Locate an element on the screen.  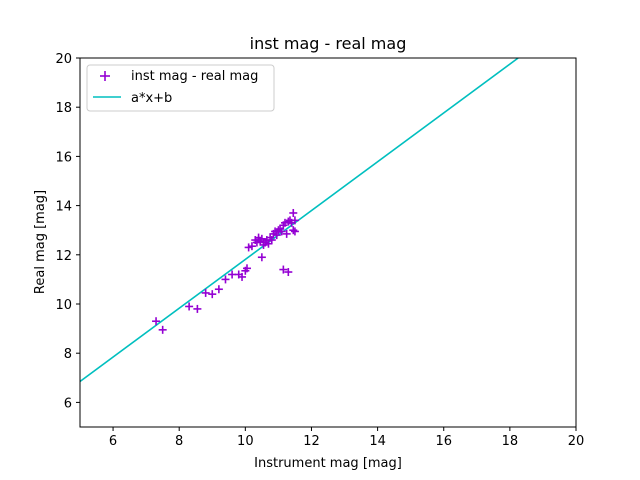
y-tick-label: 16 is located at coordinates (63, 157).